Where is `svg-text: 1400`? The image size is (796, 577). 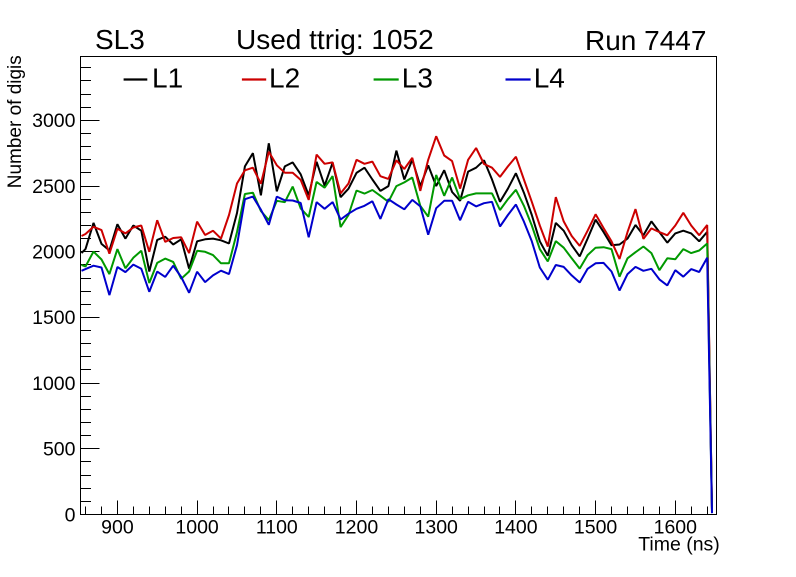 svg-text: 1400 is located at coordinates (516, 528).